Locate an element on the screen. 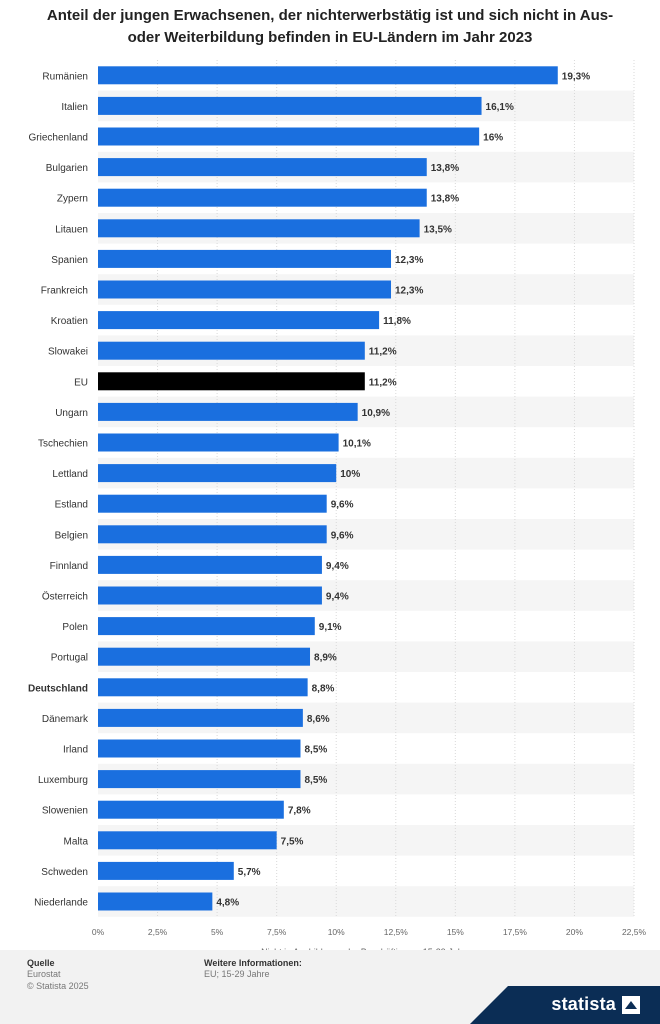  tick-label: 7,5% is located at coordinates (277, 932).